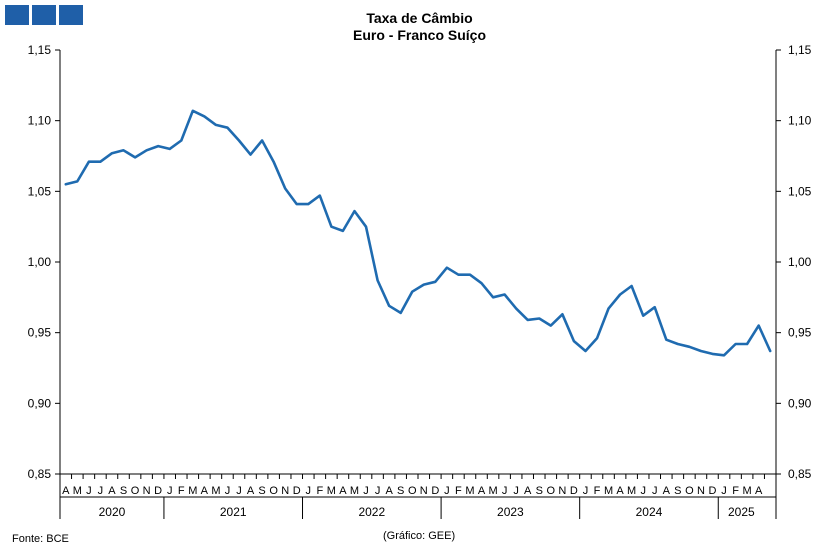 The height and width of the screenshot is (559, 839). I want to click on source-note: Fonte: BCE, so click(40, 539).